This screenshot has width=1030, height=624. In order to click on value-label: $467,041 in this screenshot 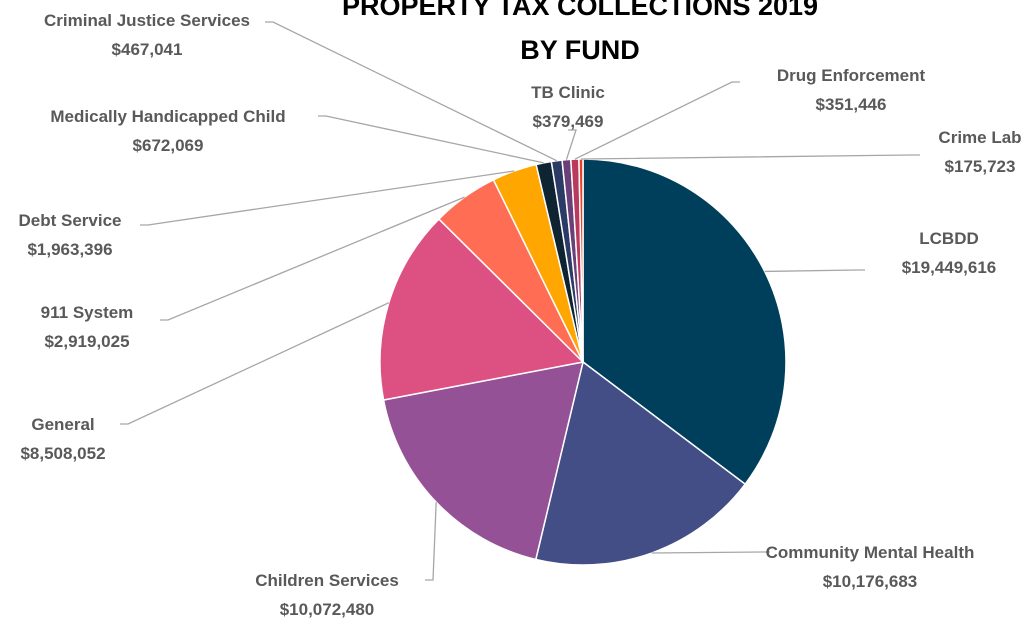, I will do `click(147, 49)`.